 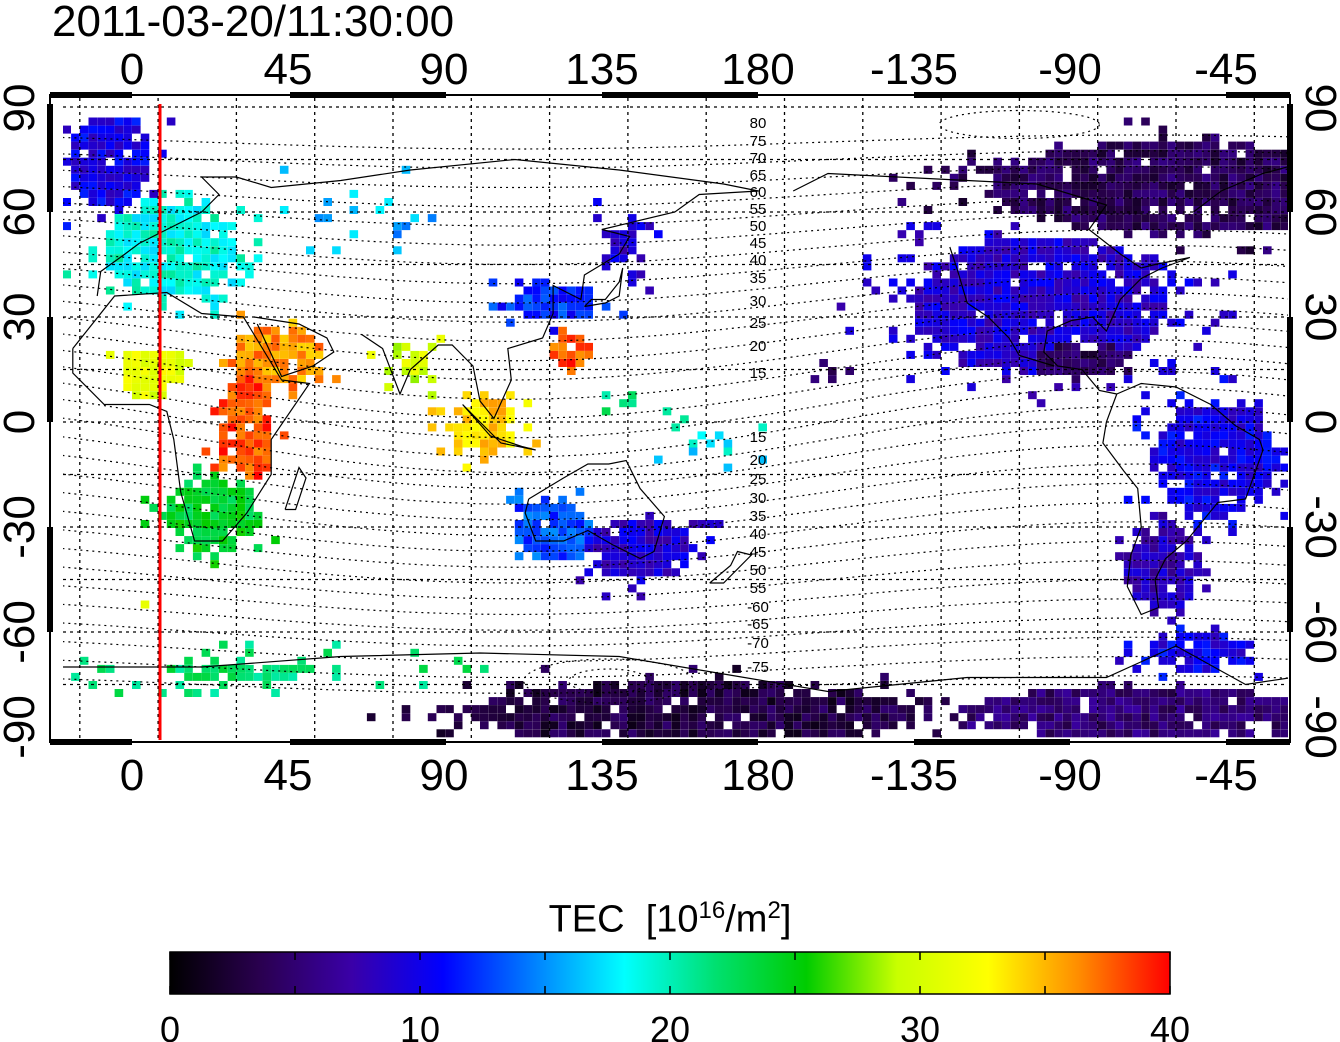 What do you see at coordinates (50, 158) in the screenshot?
I see `frame-bar-left` at bounding box center [50, 158].